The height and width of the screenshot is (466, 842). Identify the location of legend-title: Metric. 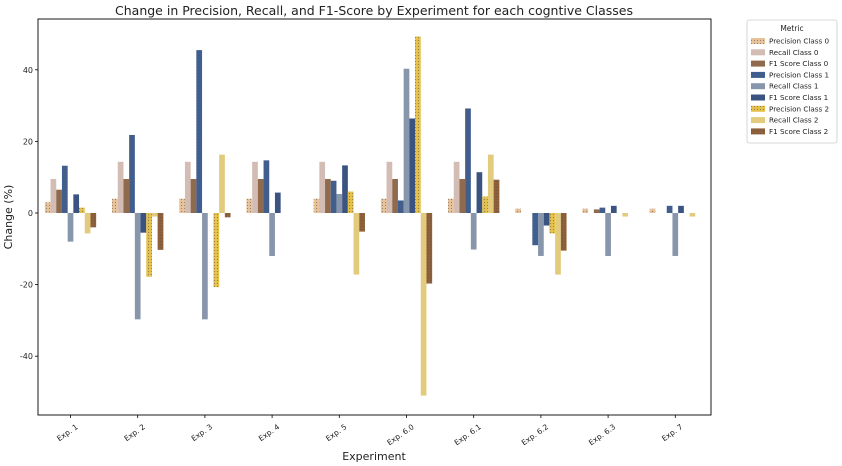
(791, 28).